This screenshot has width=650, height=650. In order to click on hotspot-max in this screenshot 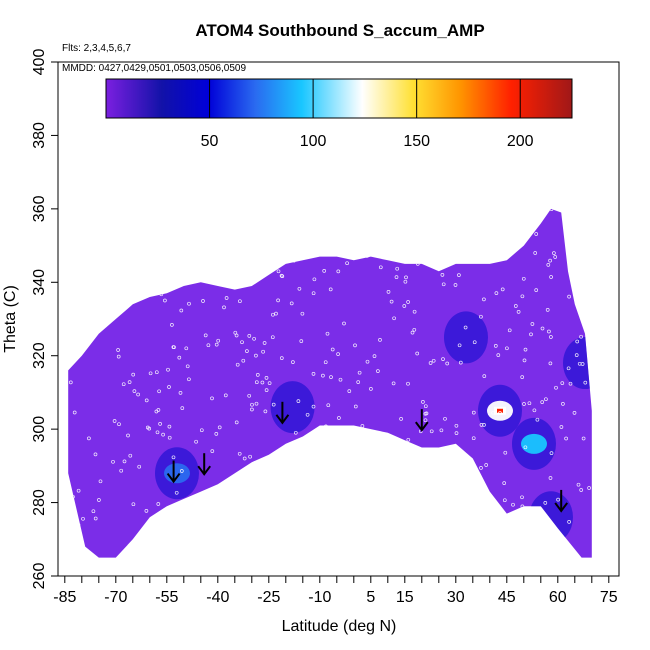, I will do `click(500, 410)`.